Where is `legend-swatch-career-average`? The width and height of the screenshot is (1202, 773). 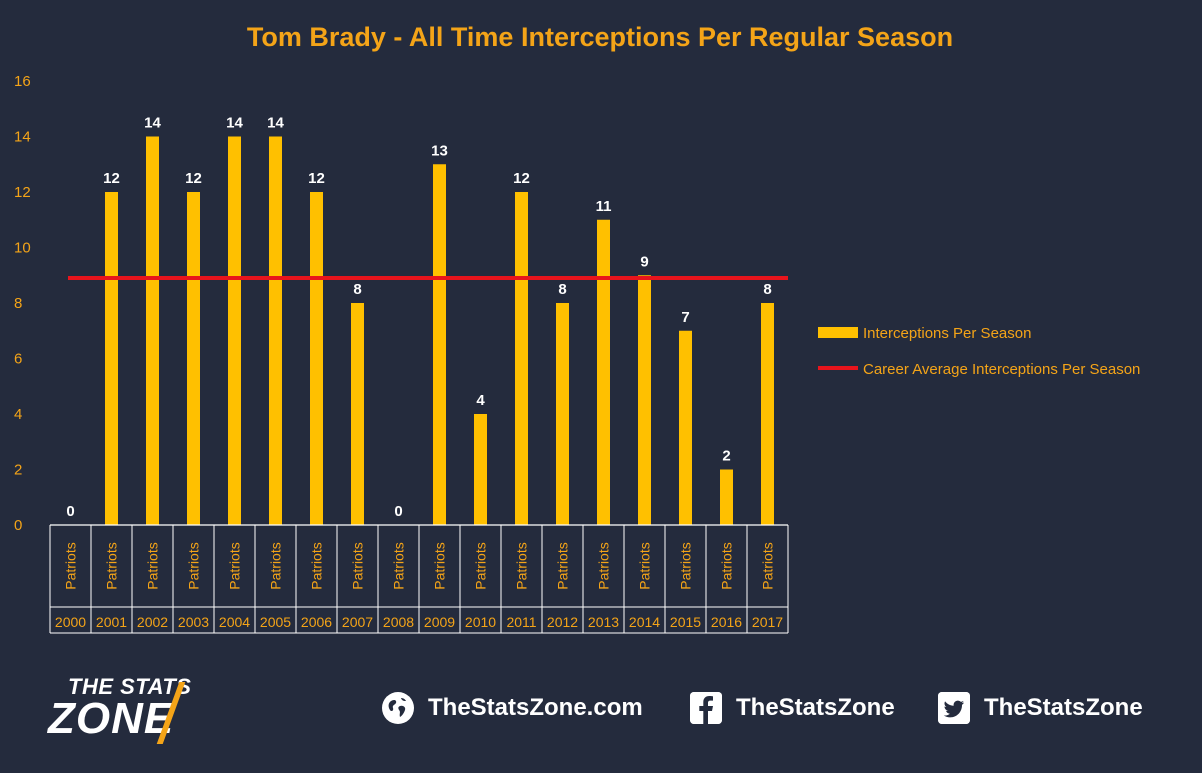
legend-swatch-career-average is located at coordinates (838, 368).